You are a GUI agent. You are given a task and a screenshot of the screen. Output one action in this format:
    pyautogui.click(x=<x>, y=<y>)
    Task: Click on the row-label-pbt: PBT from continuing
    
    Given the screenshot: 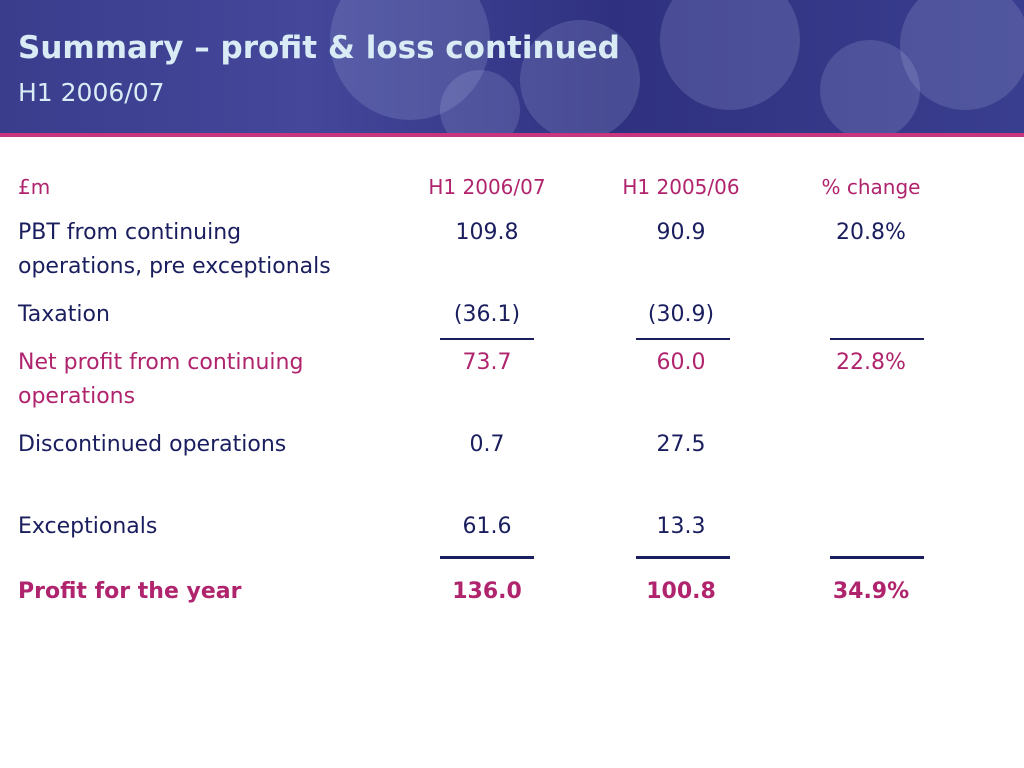 What is the action you would take?
    pyautogui.click(x=130, y=232)
    